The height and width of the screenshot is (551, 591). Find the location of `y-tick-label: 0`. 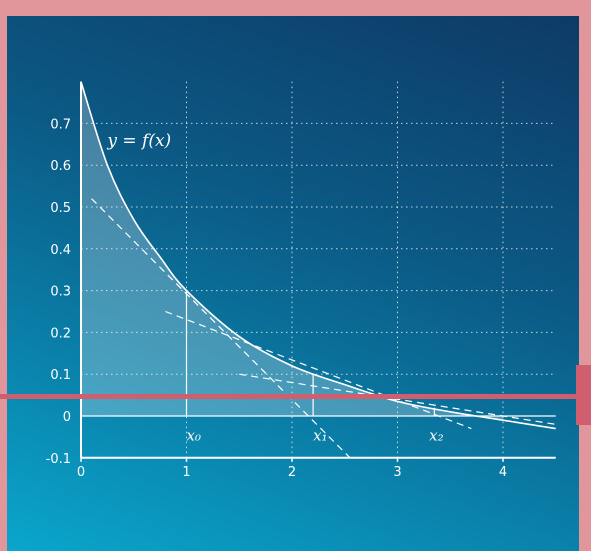

y-tick-label: 0 is located at coordinates (67, 417).